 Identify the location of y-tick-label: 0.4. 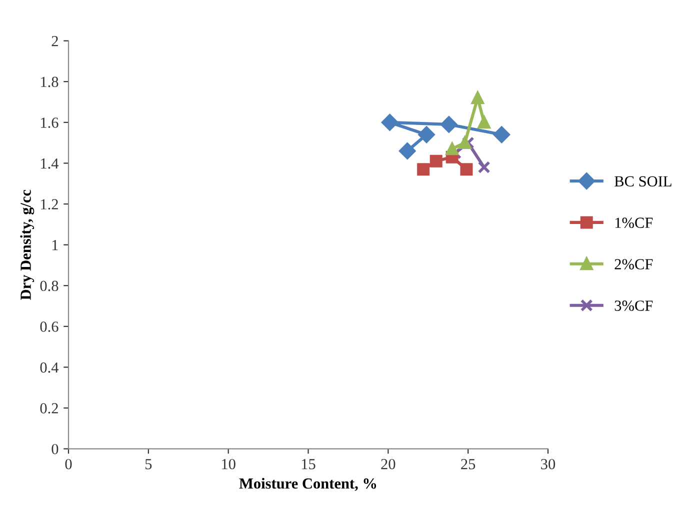
(49, 367).